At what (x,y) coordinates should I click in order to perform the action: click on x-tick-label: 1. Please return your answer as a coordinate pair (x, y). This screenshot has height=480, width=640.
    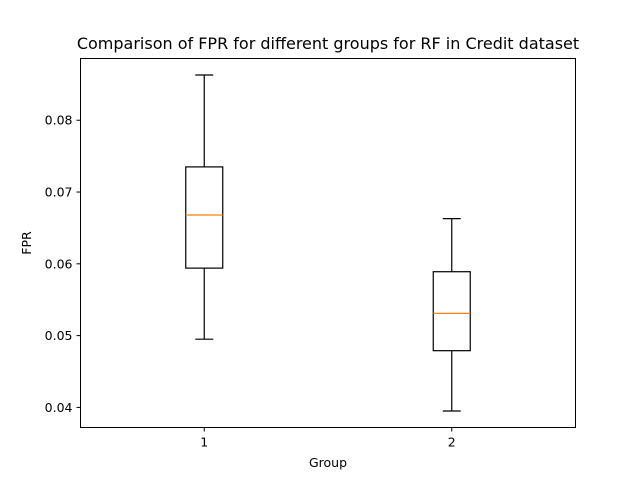
    Looking at the image, I should click on (204, 442).